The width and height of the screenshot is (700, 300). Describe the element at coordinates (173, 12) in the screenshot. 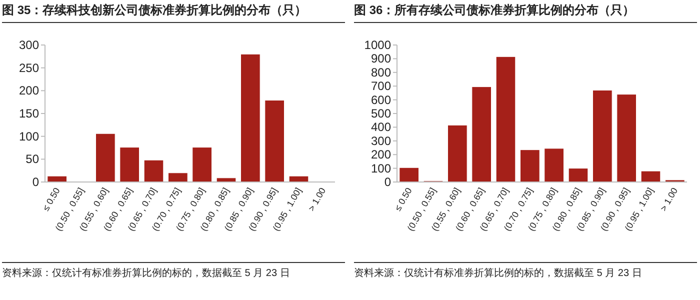

I see `chart-title: 图 35：存续科技创新公司债标准券折算比例的分布（只）` at that location.